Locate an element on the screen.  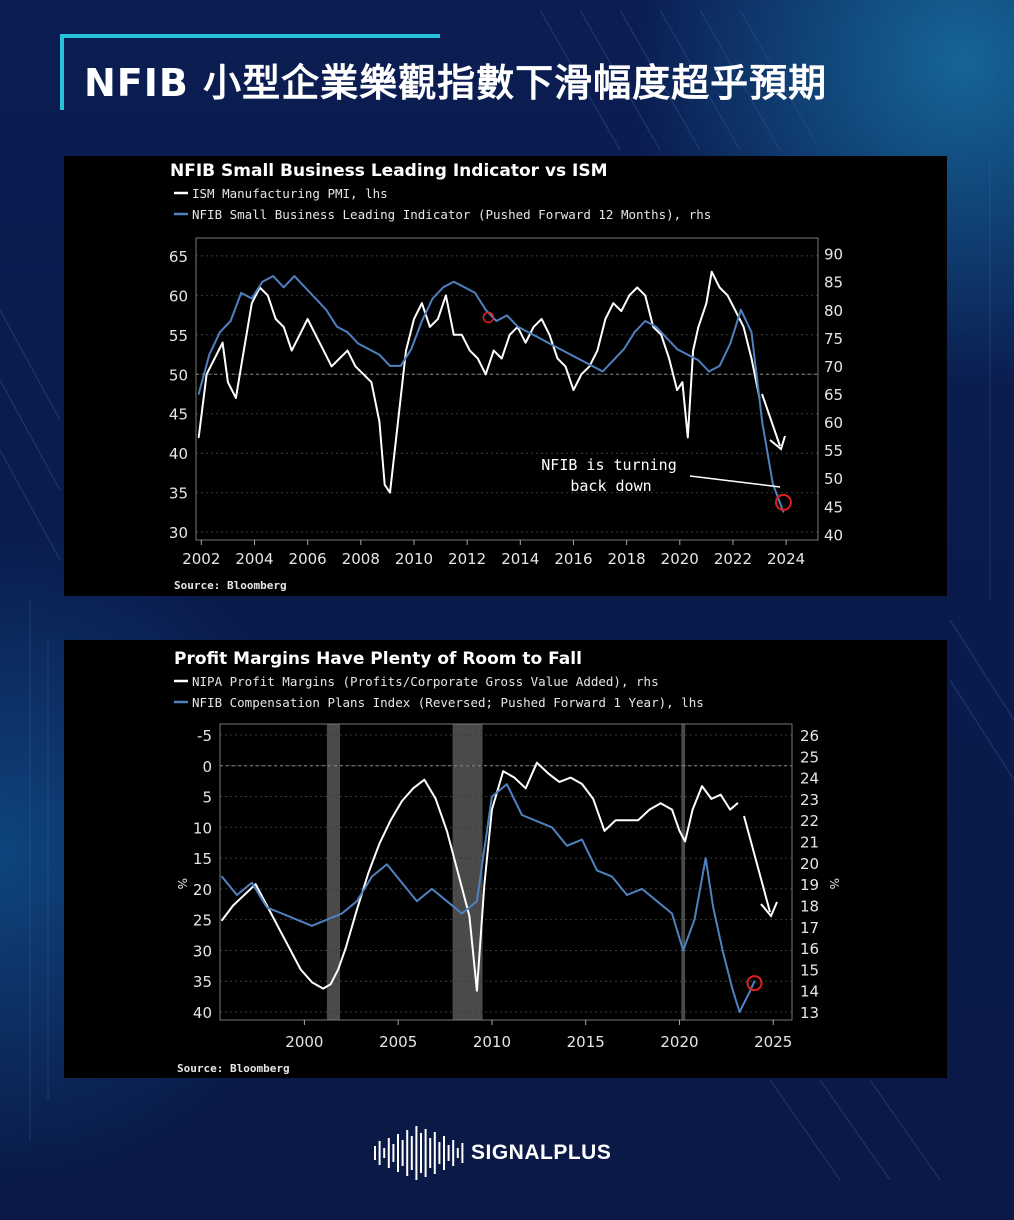
highlight-circle-red is located at coordinates (783, 502).